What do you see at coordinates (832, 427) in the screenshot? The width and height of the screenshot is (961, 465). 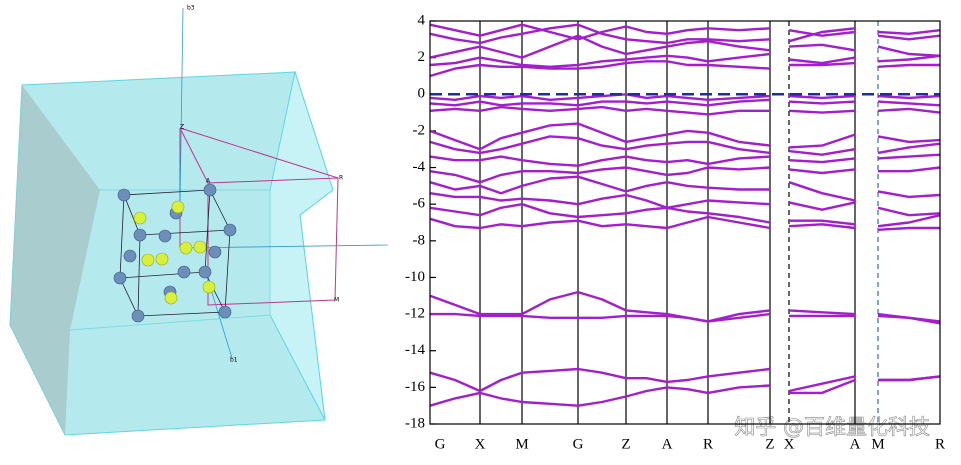 I see `watermark: 知乎 @百维量化科技` at bounding box center [832, 427].